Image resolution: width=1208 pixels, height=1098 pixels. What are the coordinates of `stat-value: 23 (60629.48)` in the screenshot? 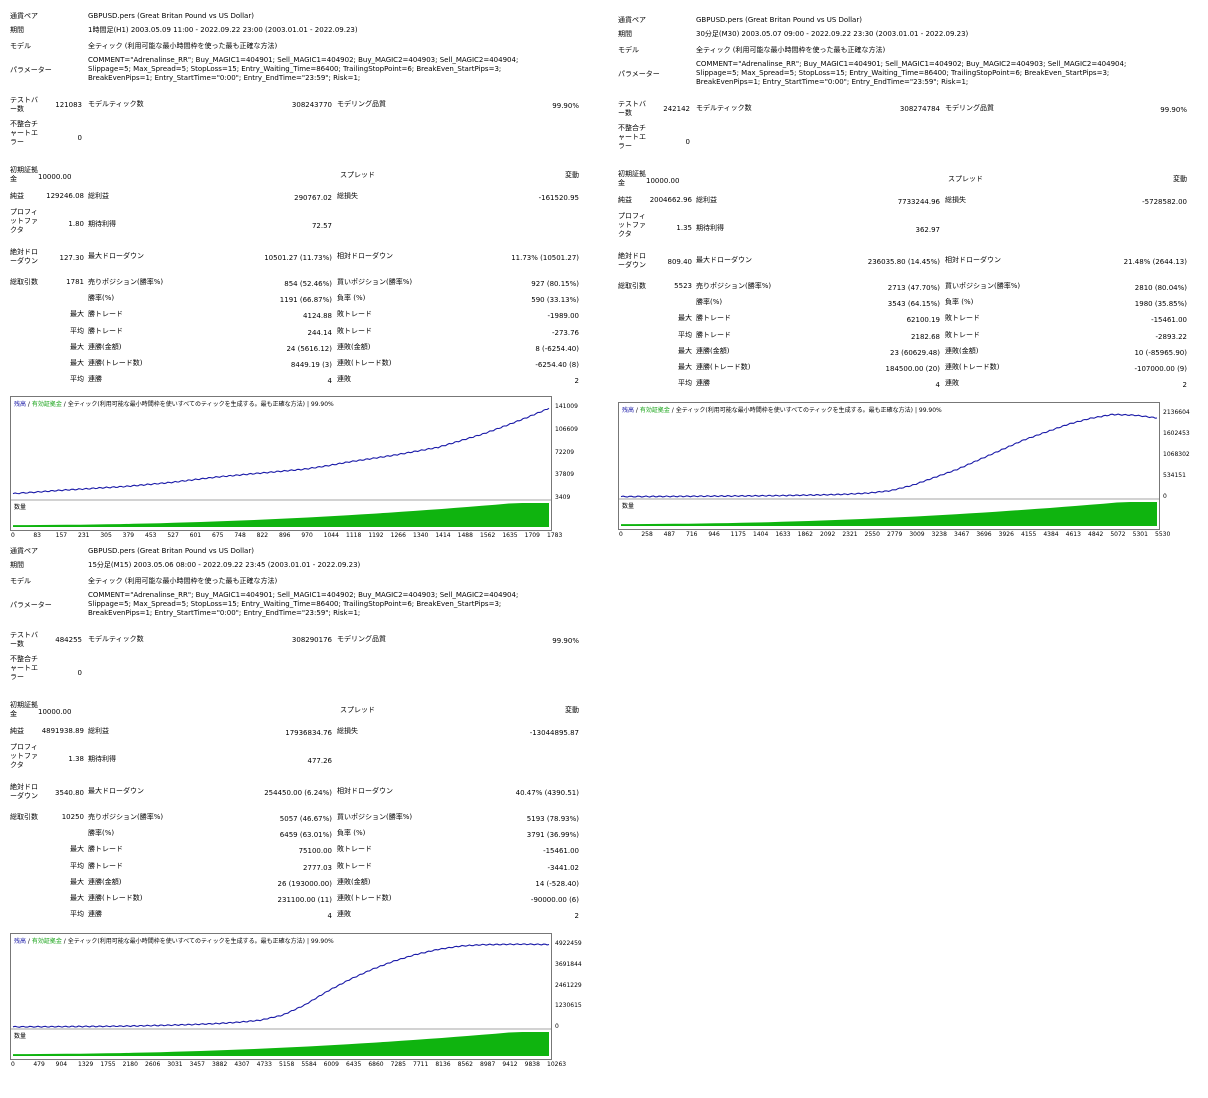 It's located at (915, 352).